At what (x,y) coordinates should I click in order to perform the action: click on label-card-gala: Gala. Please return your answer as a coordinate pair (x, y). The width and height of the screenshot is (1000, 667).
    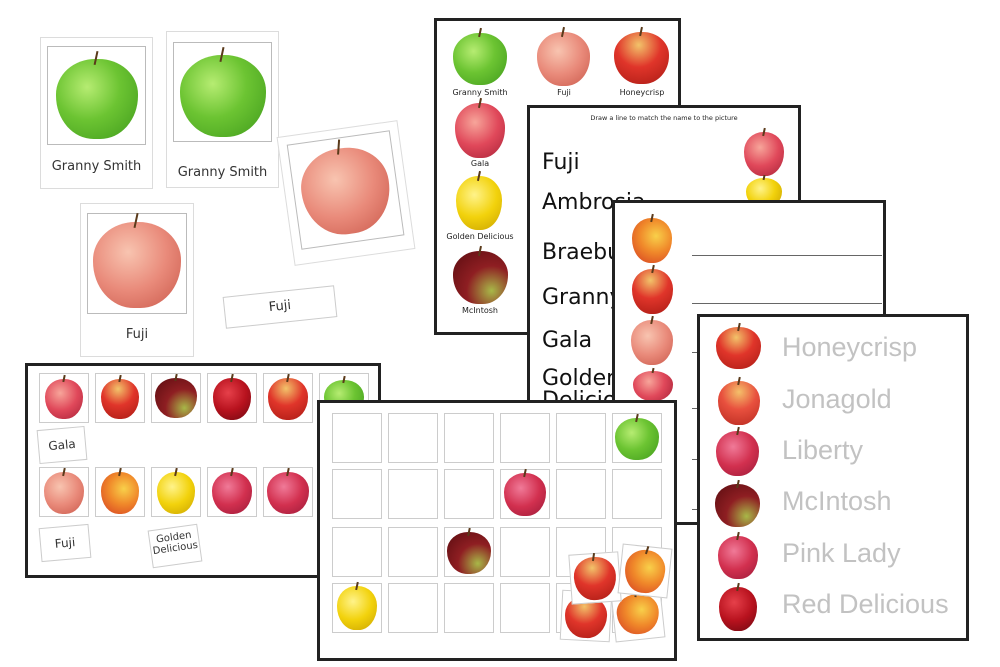
    Looking at the image, I should click on (62, 445).